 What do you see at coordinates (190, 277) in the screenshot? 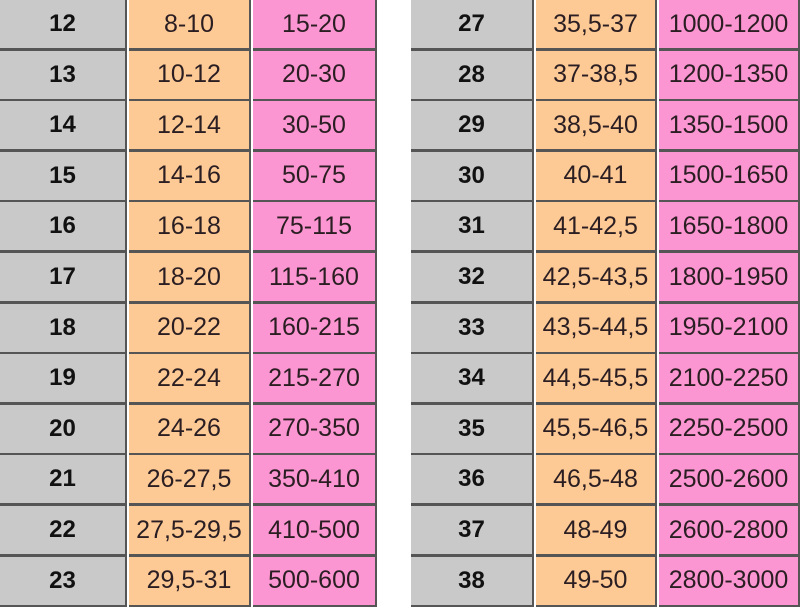
I see `left-orange-range-cell: 18-20` at bounding box center [190, 277].